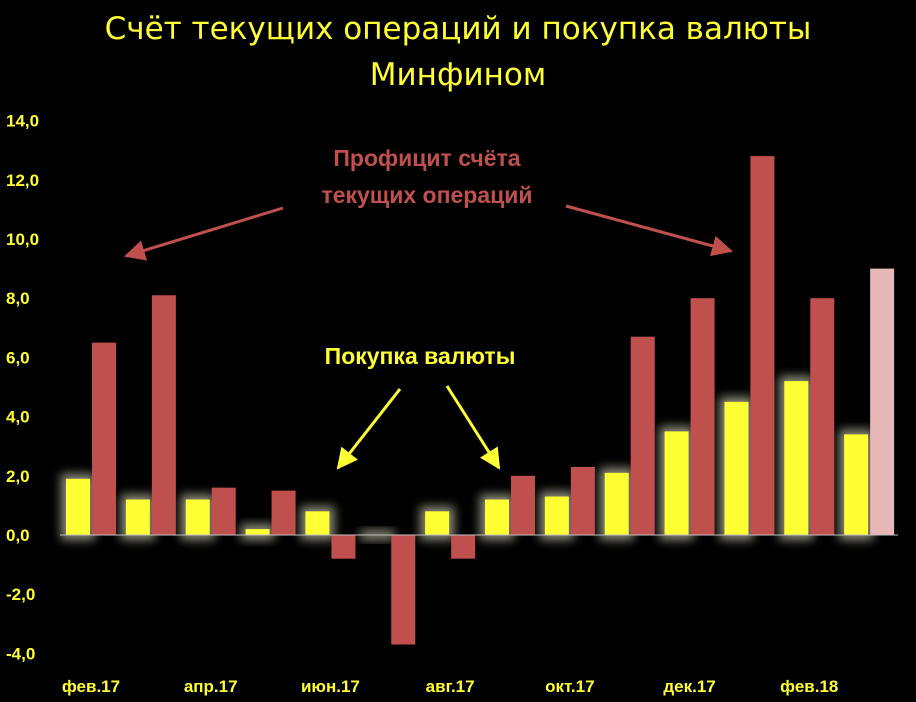  I want to click on annotation-surplus-line-2: текущих операций, so click(426, 195).